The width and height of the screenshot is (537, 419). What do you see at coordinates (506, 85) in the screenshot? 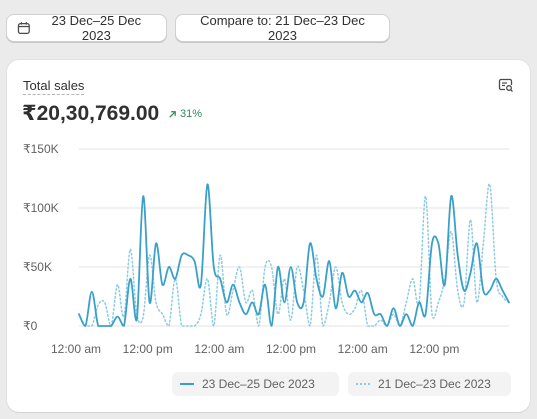
I see `analyze-icon` at bounding box center [506, 85].